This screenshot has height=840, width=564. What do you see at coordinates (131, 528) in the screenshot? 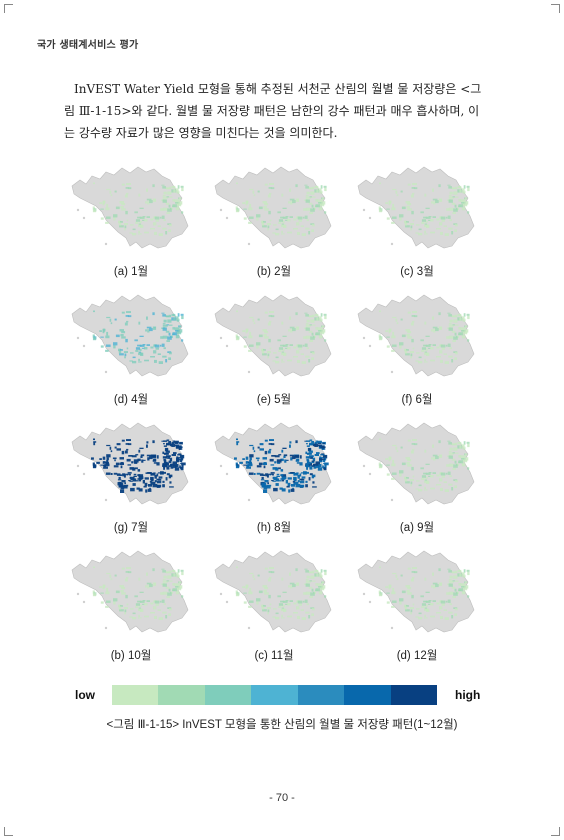
I see `map-panel-label: (g) 7월` at bounding box center [131, 528].